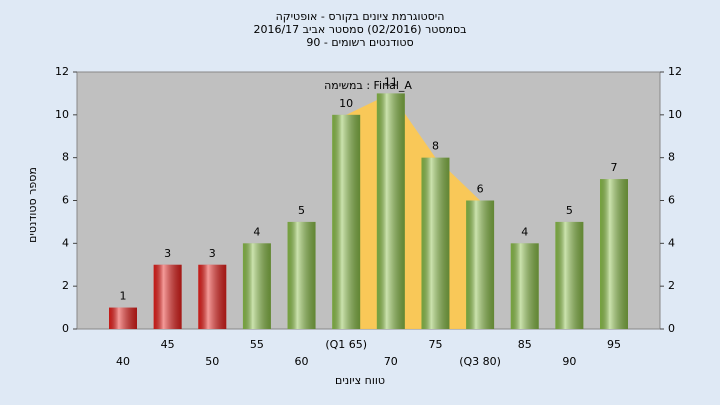 The image size is (720, 405). What do you see at coordinates (435, 344) in the screenshot?
I see `x-tick-label: 75` at bounding box center [435, 344].